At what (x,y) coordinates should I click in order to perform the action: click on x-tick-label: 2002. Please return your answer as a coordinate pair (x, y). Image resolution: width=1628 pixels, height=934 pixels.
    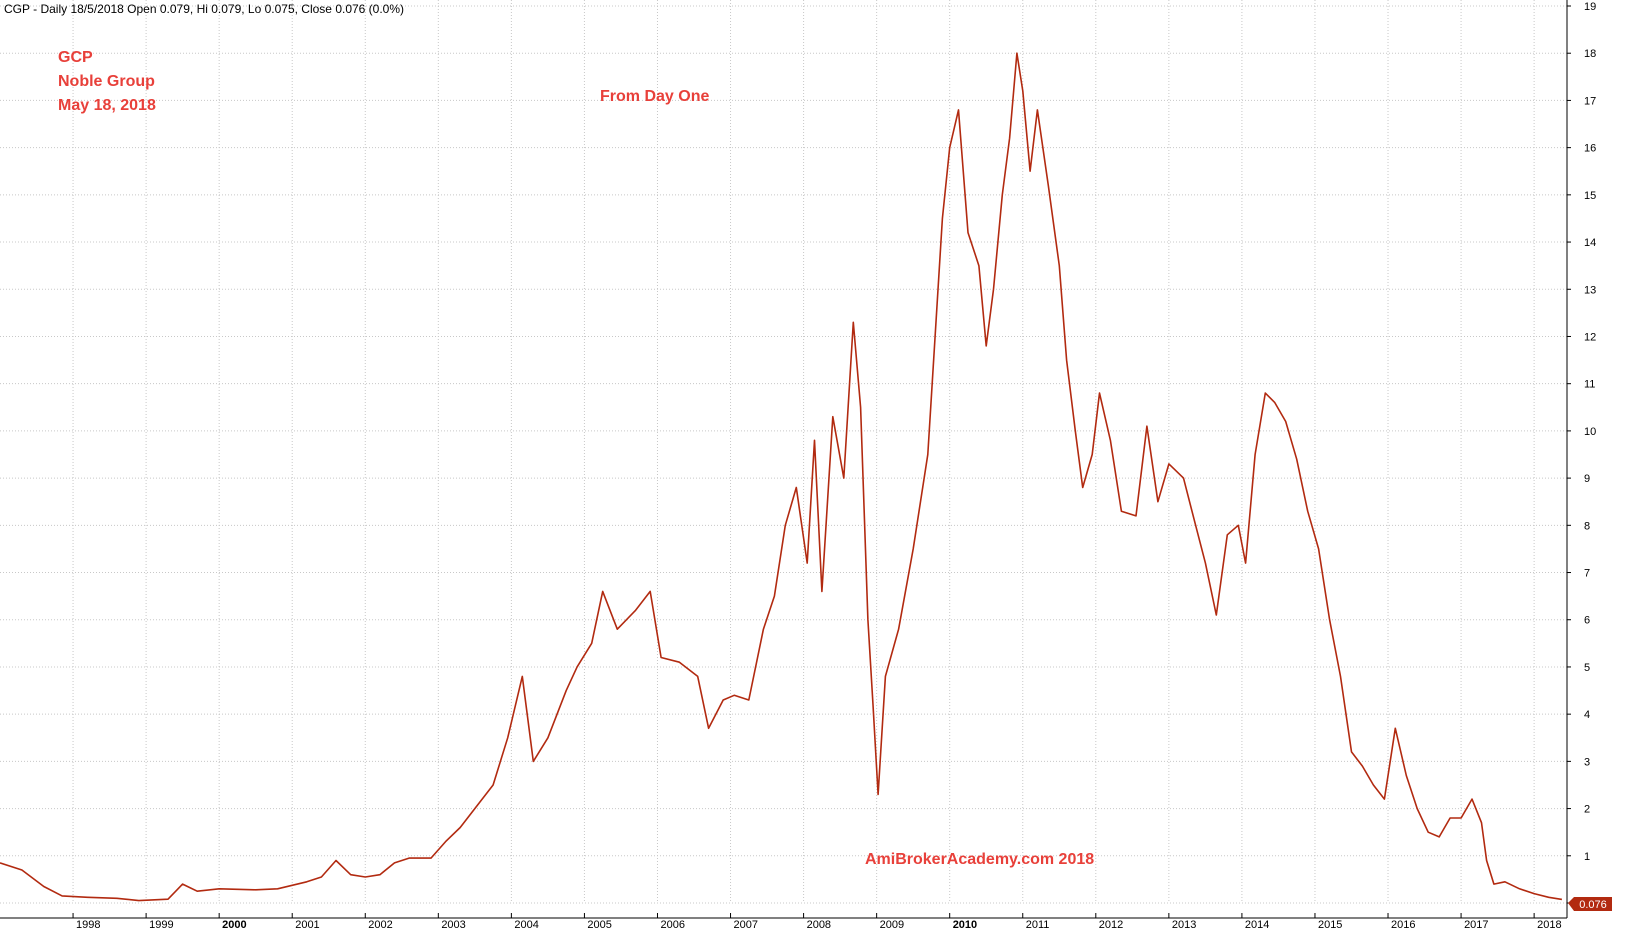
    Looking at the image, I should click on (380, 925).